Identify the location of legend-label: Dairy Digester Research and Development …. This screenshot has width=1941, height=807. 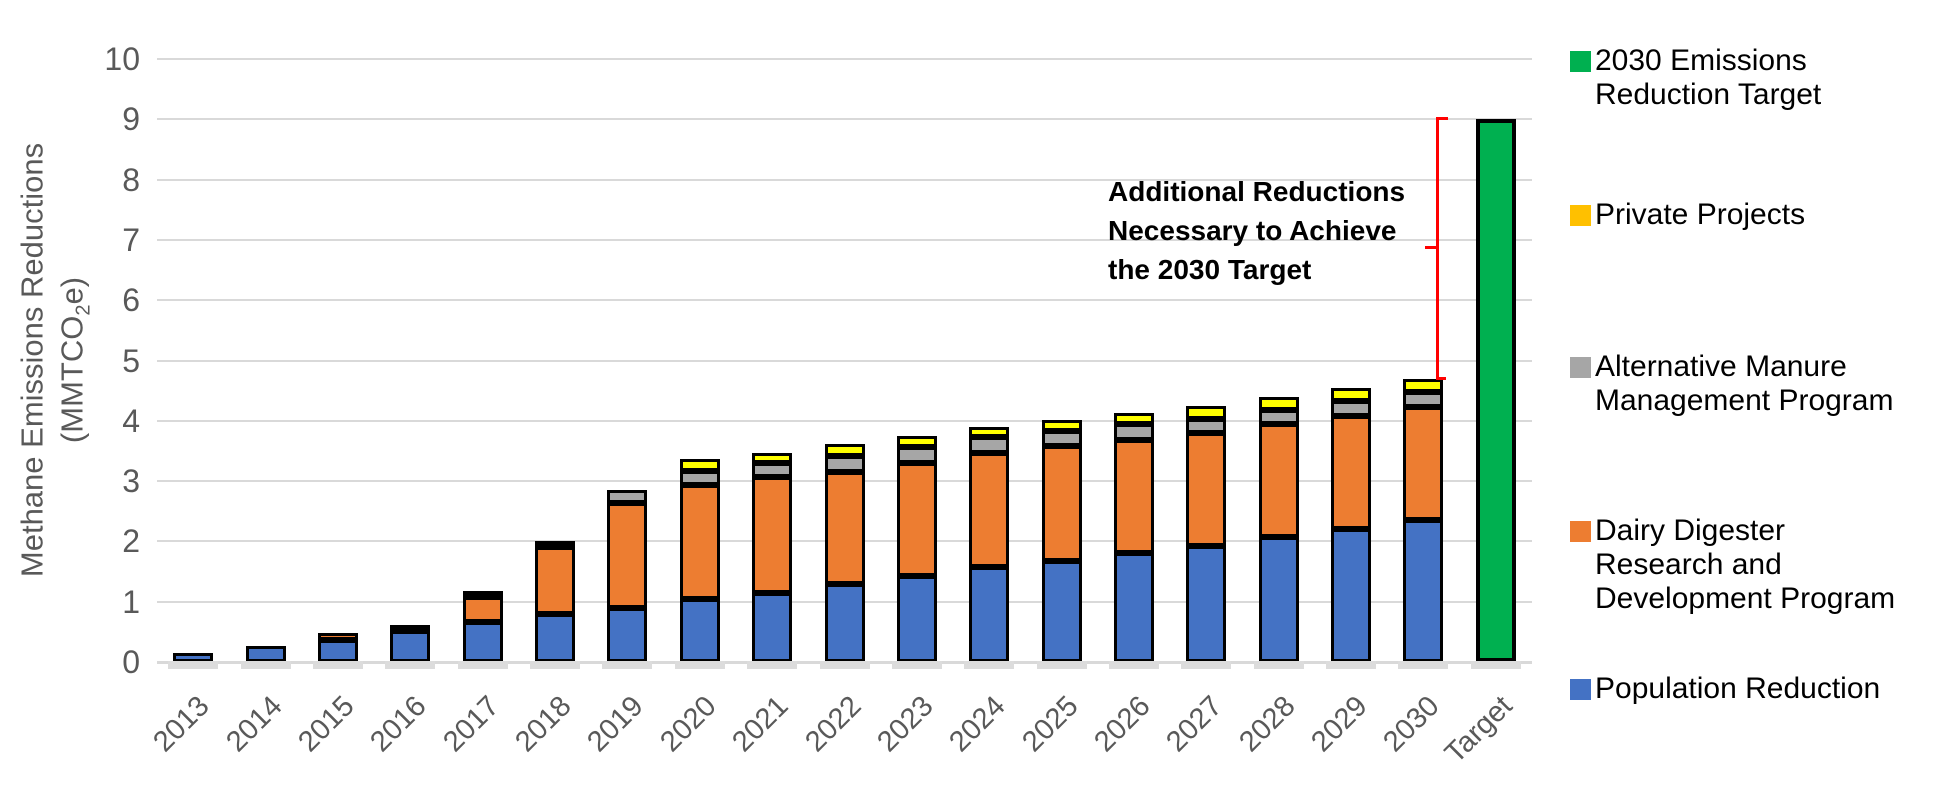
(1745, 564).